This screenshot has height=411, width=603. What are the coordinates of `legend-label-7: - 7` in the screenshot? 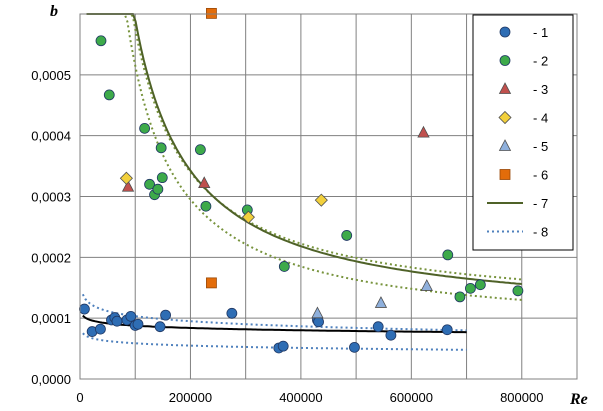 It's located at (540, 203).